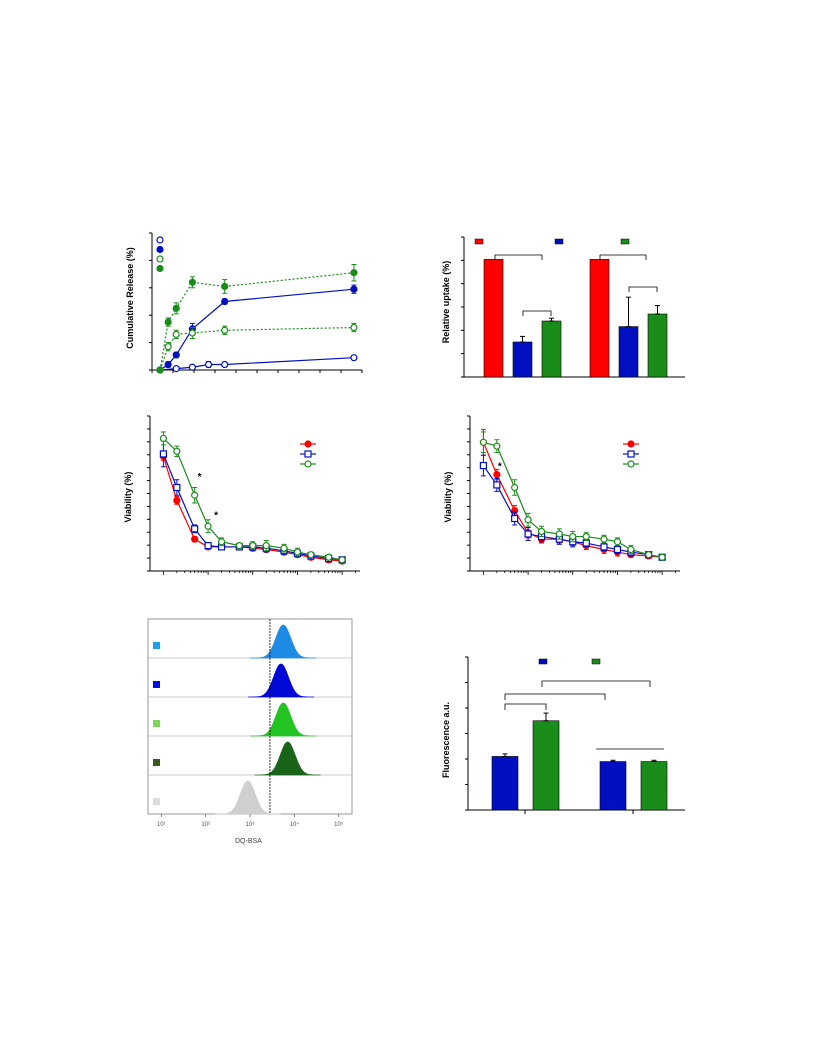  What do you see at coordinates (205, 825) in the screenshot?
I see `flow-x-tick-label: 10²` at bounding box center [205, 825].